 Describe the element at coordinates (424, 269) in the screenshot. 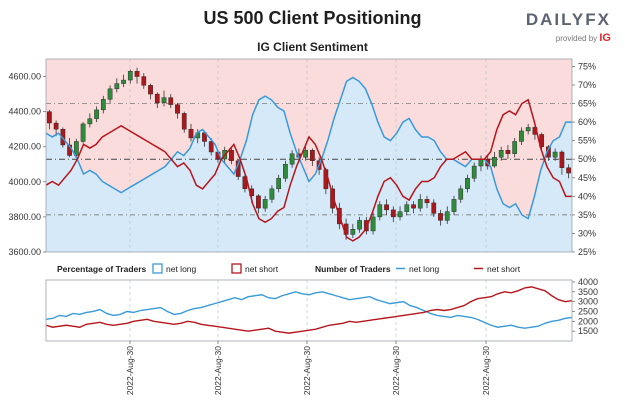

I see `legend-num-long-label: net long` at that location.